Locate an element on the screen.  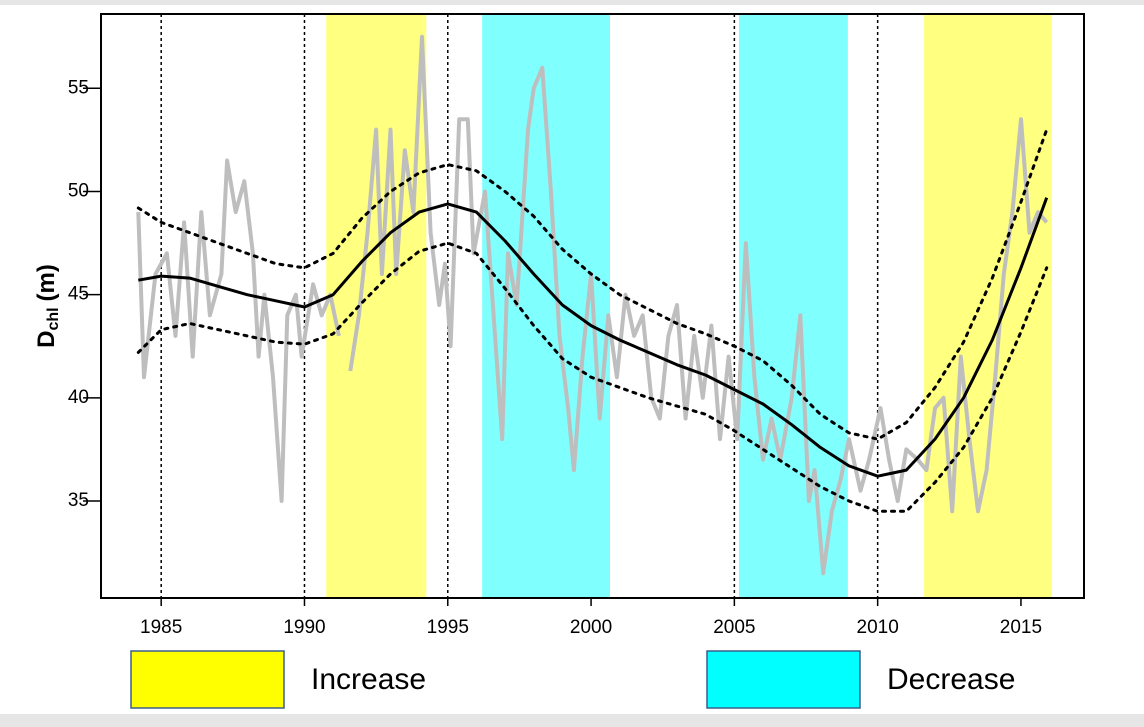
y-tick-label: 50 is located at coordinates (78, 190).